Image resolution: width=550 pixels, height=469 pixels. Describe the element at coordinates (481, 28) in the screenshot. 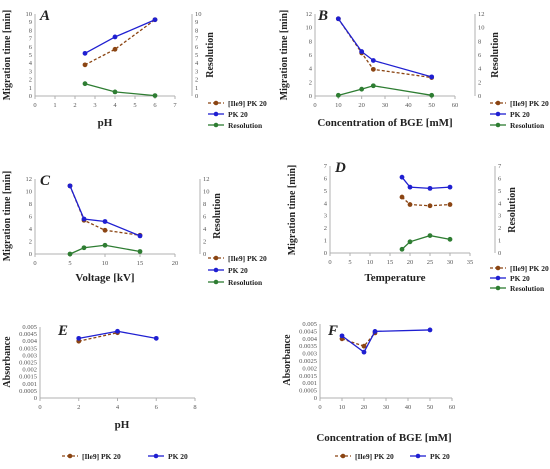

I see `y2-tick-label: 10` at that location.